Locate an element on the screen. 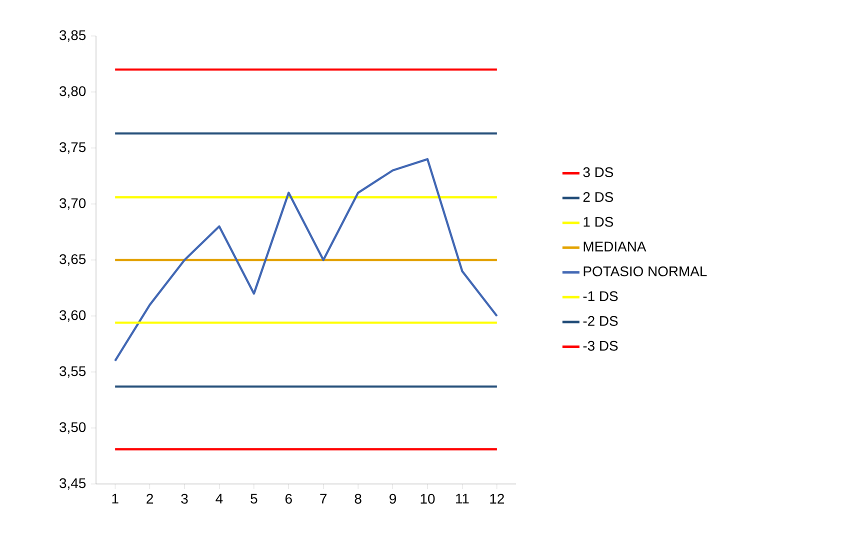 This screenshot has height=547, width=848. y-tick-label: 3,75 is located at coordinates (73, 148).